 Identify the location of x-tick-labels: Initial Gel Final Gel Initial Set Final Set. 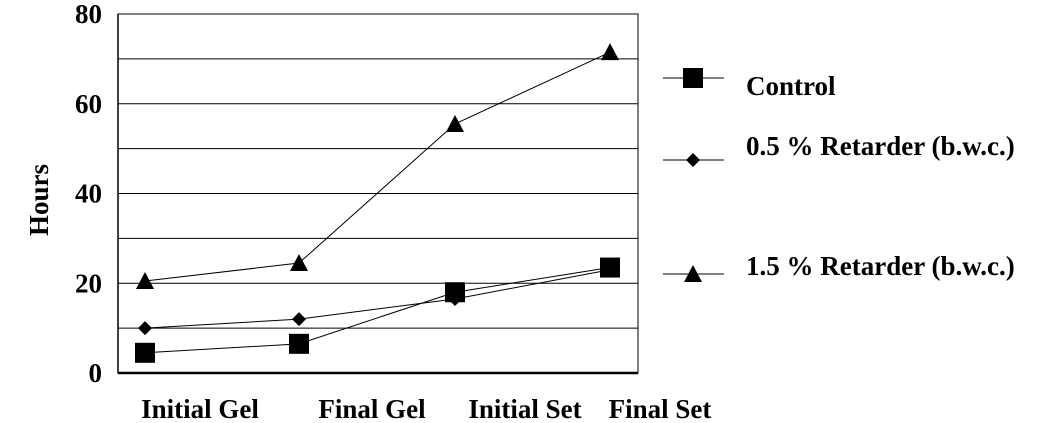
(426, 408).